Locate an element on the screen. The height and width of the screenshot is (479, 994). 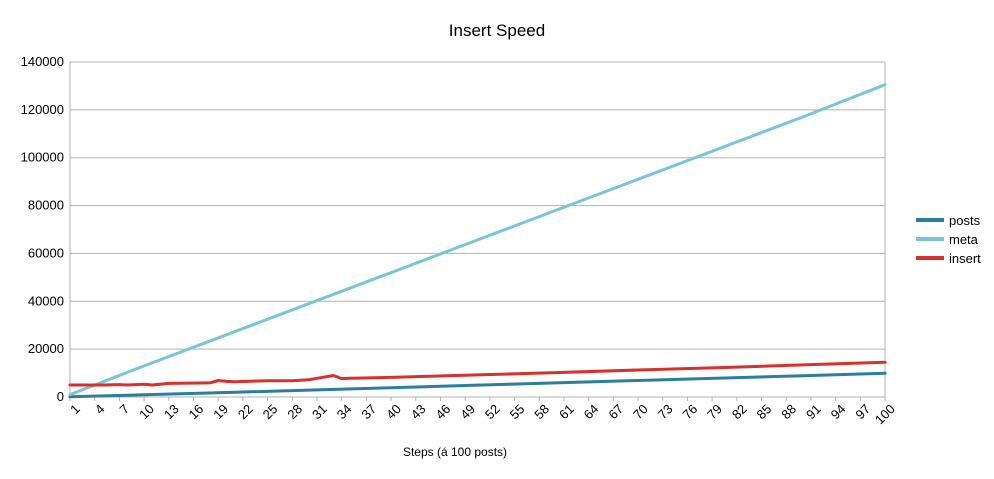
y-tick-label: 60000 is located at coordinates (46, 252).